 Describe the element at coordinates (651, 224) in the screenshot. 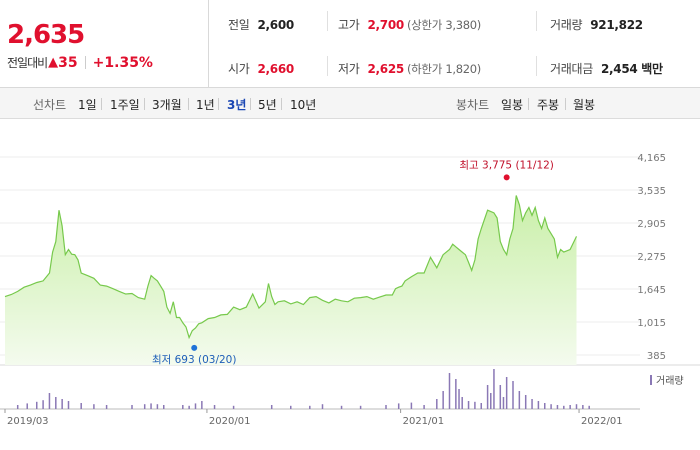

I see `y-tick-label: 2,905` at that location.